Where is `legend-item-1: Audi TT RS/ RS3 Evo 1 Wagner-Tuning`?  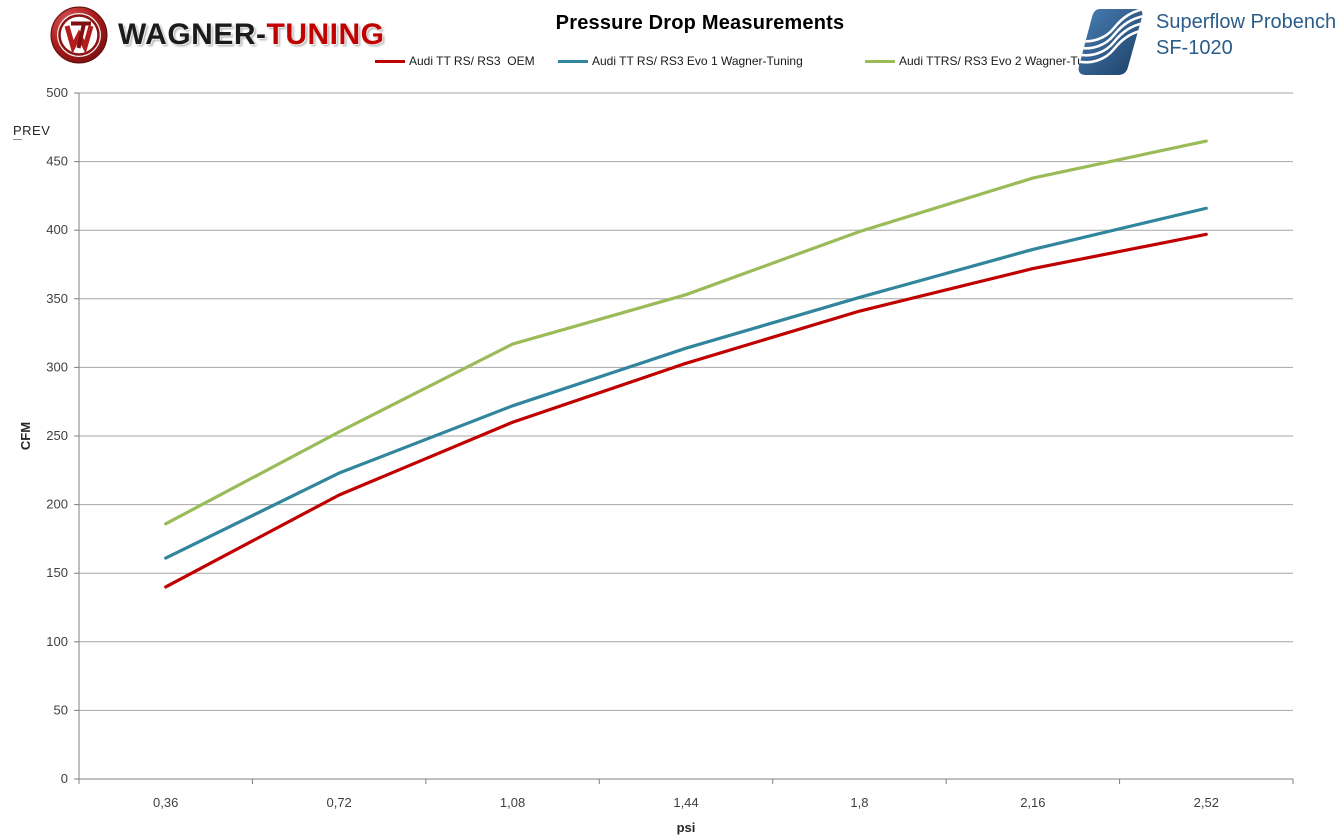
legend-item-1: Audi TT RS/ RS3 Evo 1 Wagner-Tuning is located at coordinates (680, 61).